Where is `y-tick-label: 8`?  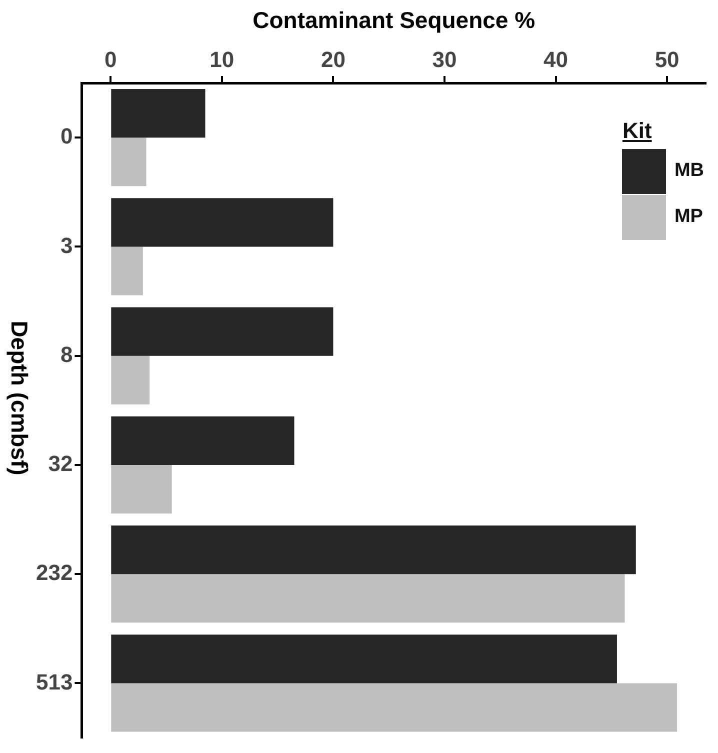 y-tick-label: 8 is located at coordinates (66, 354).